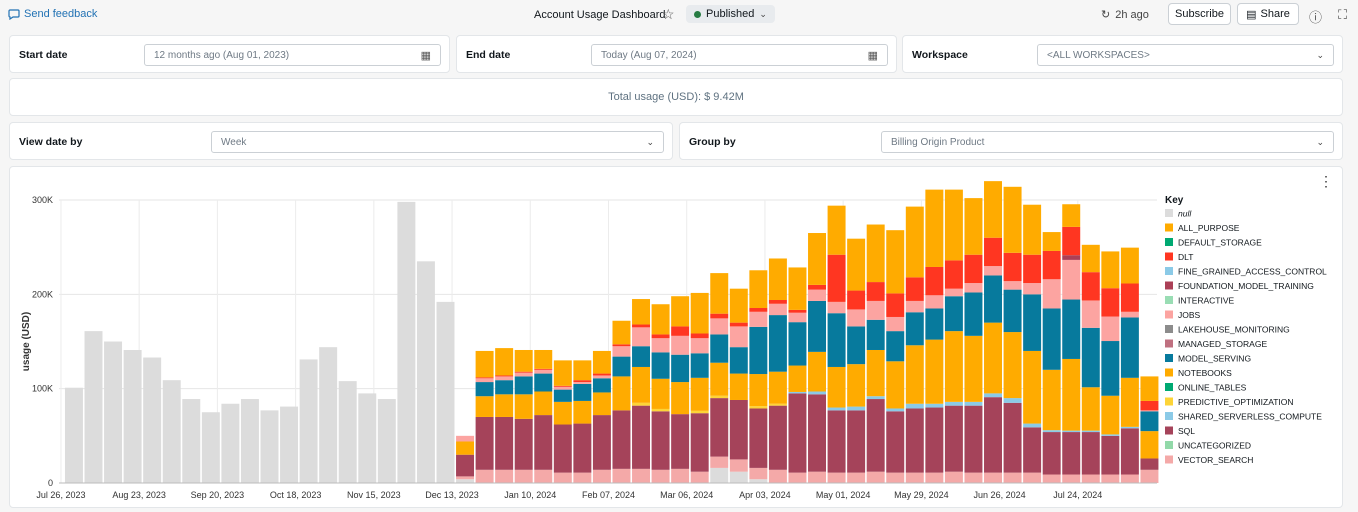 This screenshot has width=1358, height=512. I want to click on share-label: Share, so click(1275, 14).